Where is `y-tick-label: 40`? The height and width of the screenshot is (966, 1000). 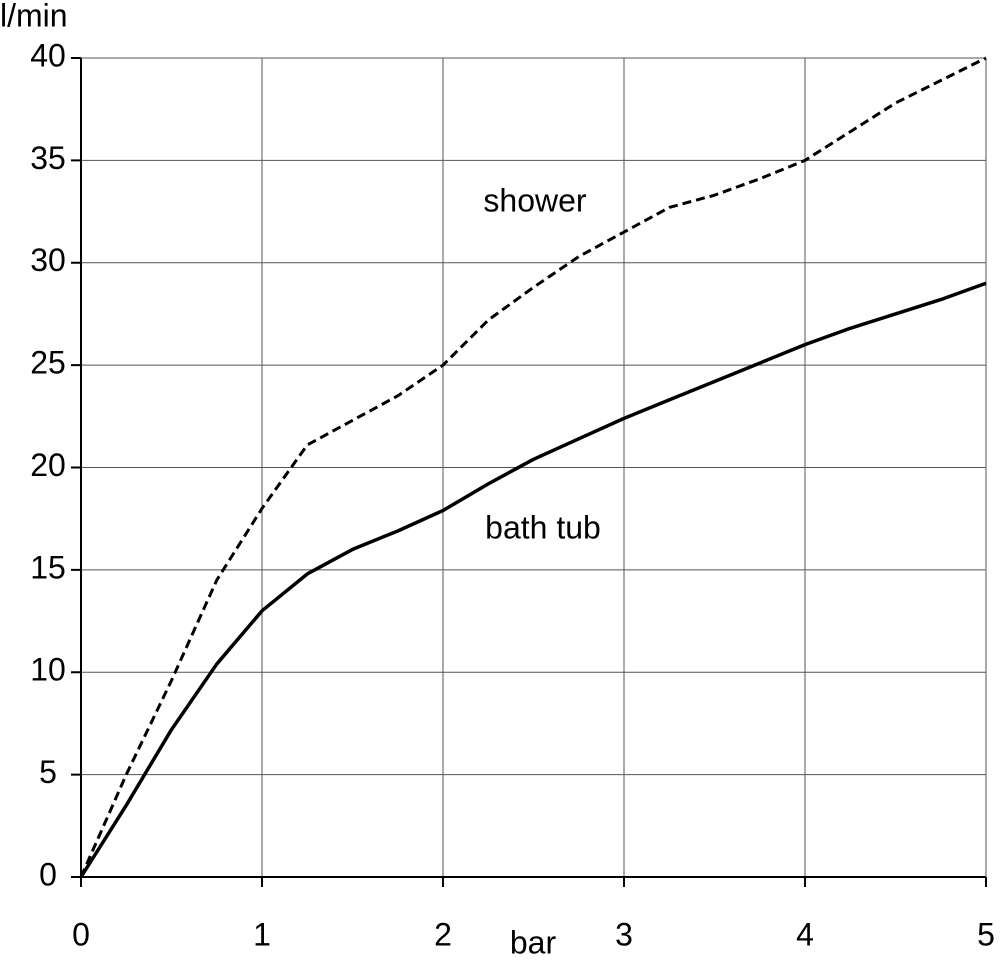 y-tick-label: 40 is located at coordinates (48, 55).